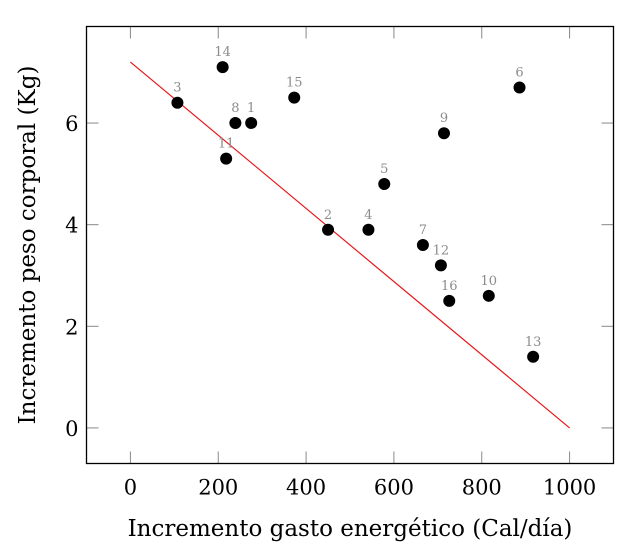  I want to click on point-label: 13, so click(533, 342).